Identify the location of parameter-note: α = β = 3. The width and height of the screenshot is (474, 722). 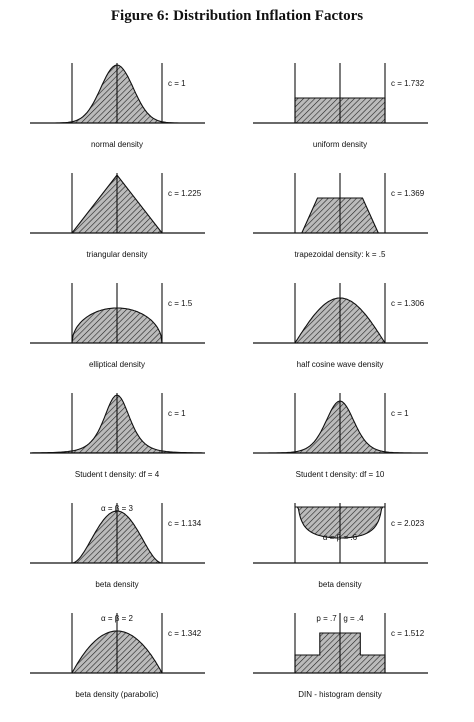
(117, 508).